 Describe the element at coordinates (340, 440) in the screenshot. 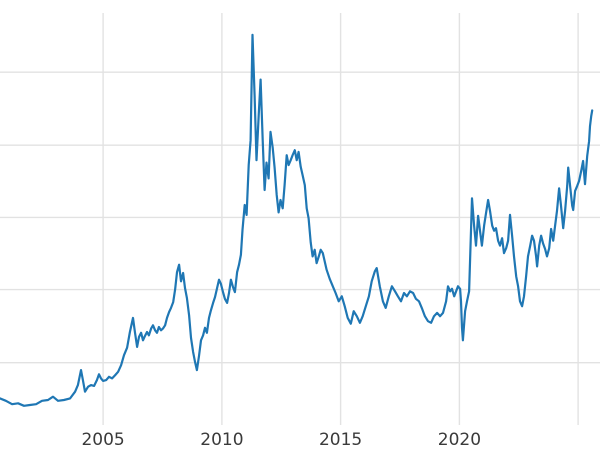

I see `x-axis-tick-label: 2015` at that location.